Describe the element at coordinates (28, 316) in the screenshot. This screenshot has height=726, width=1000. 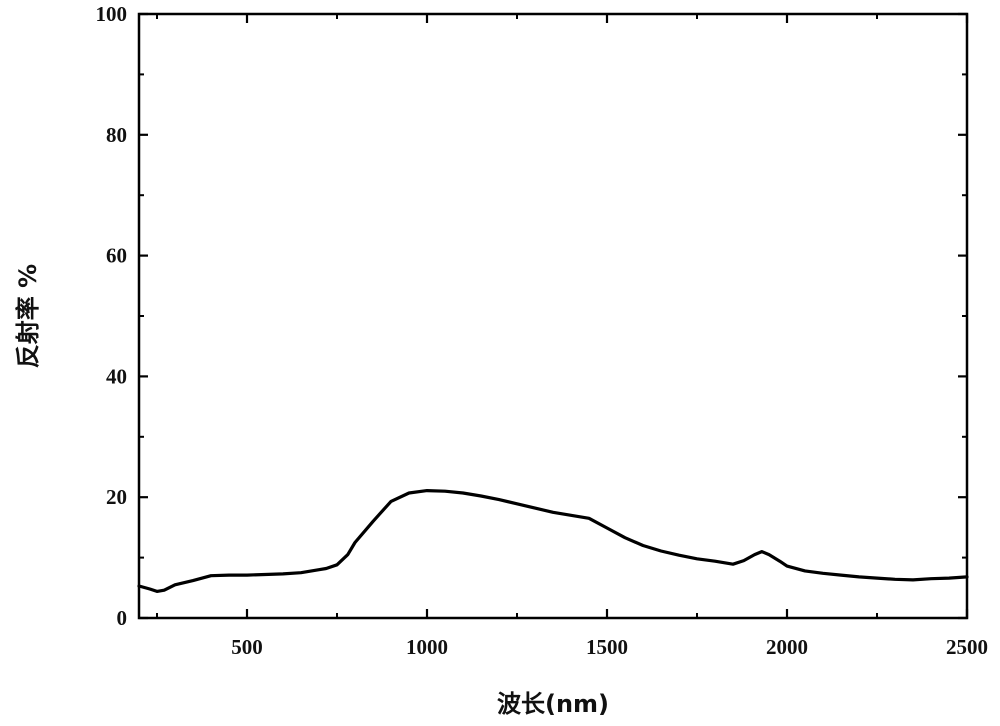
I see `y-axis-title: 反射率 %` at that location.